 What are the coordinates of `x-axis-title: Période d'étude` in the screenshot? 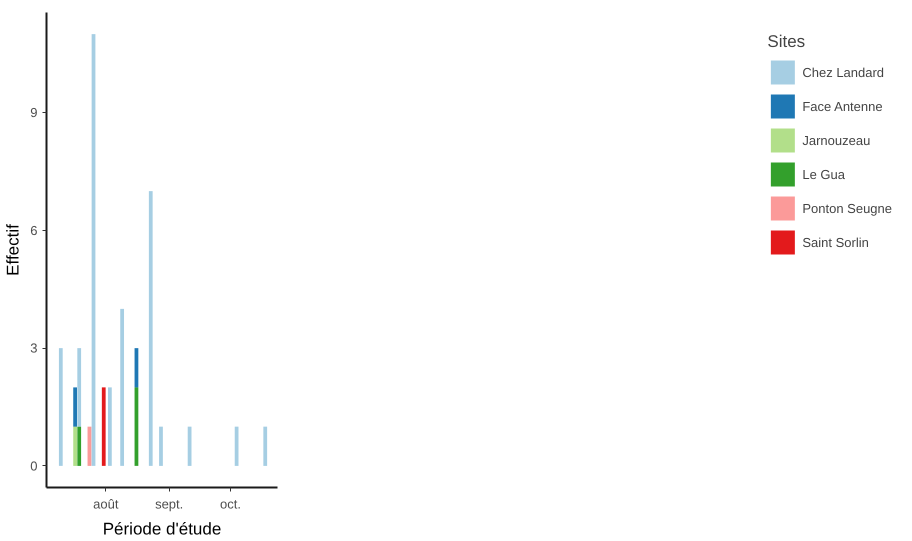 It's located at (162, 529).